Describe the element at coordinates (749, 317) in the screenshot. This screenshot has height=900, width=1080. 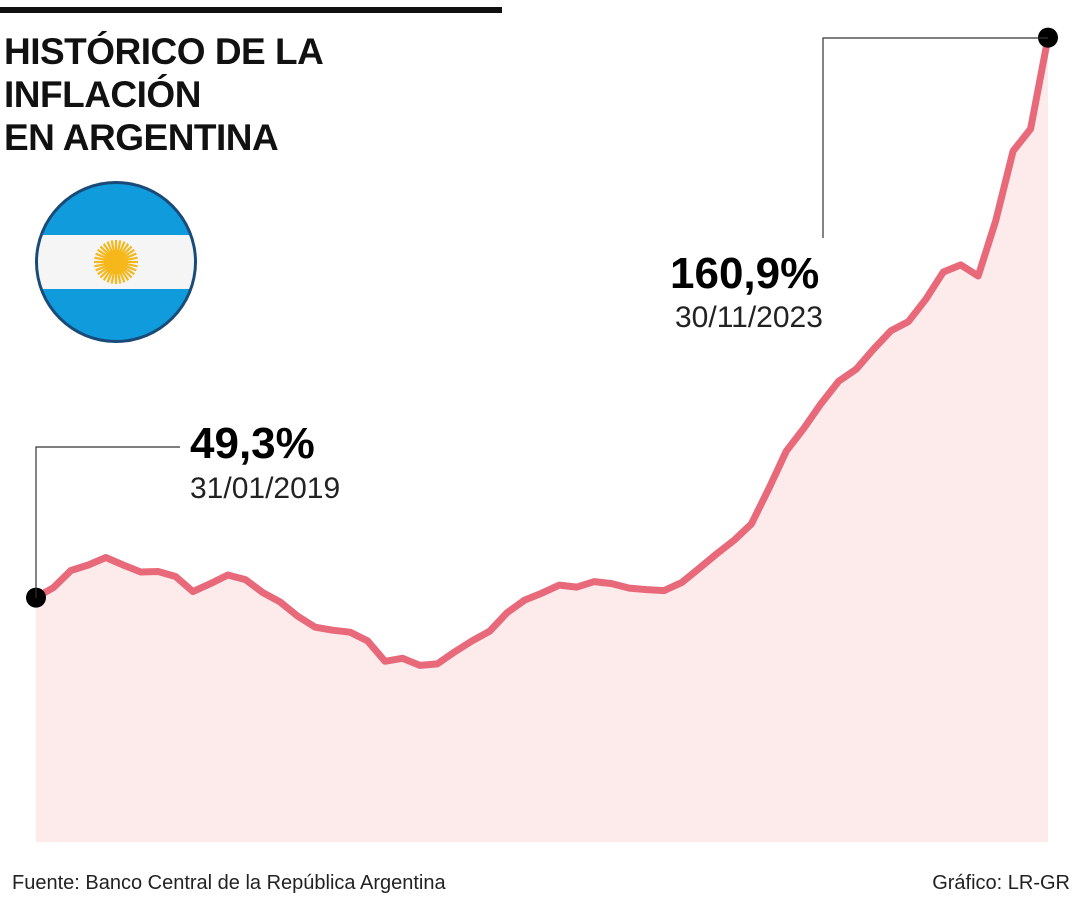
I see `end-date-label: 30/11/2023` at that location.